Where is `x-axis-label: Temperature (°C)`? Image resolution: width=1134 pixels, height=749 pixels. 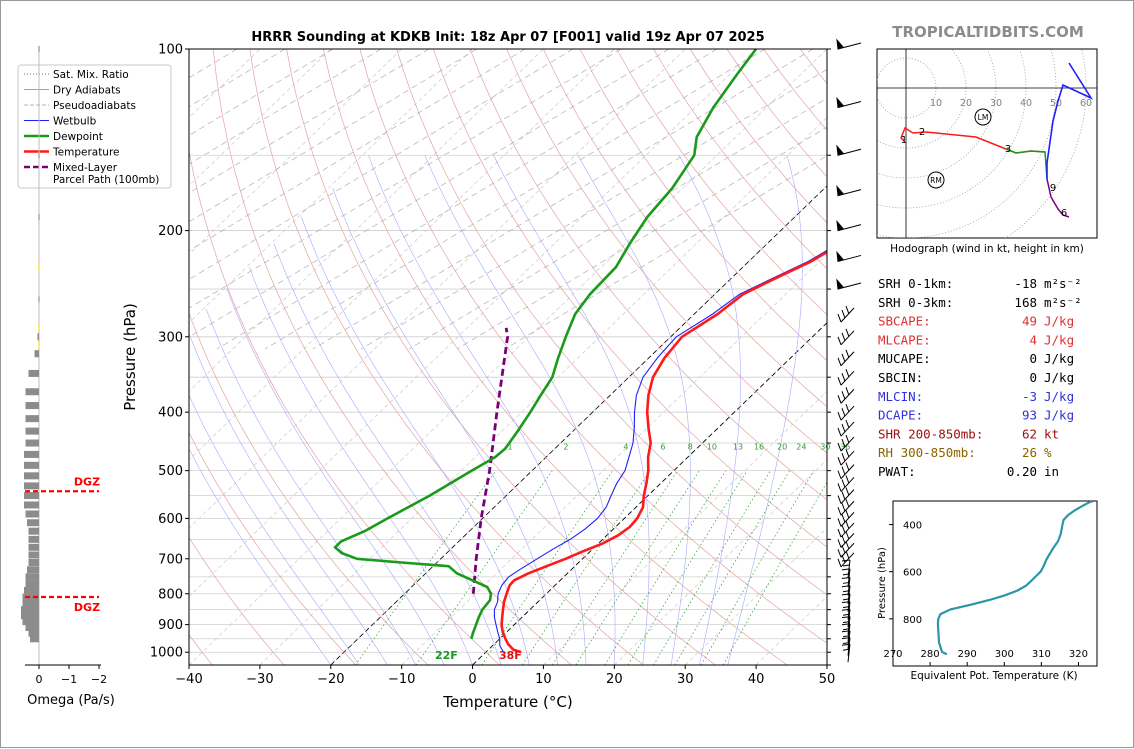
x-axis-label: Temperature (°C) is located at coordinates (507, 702).